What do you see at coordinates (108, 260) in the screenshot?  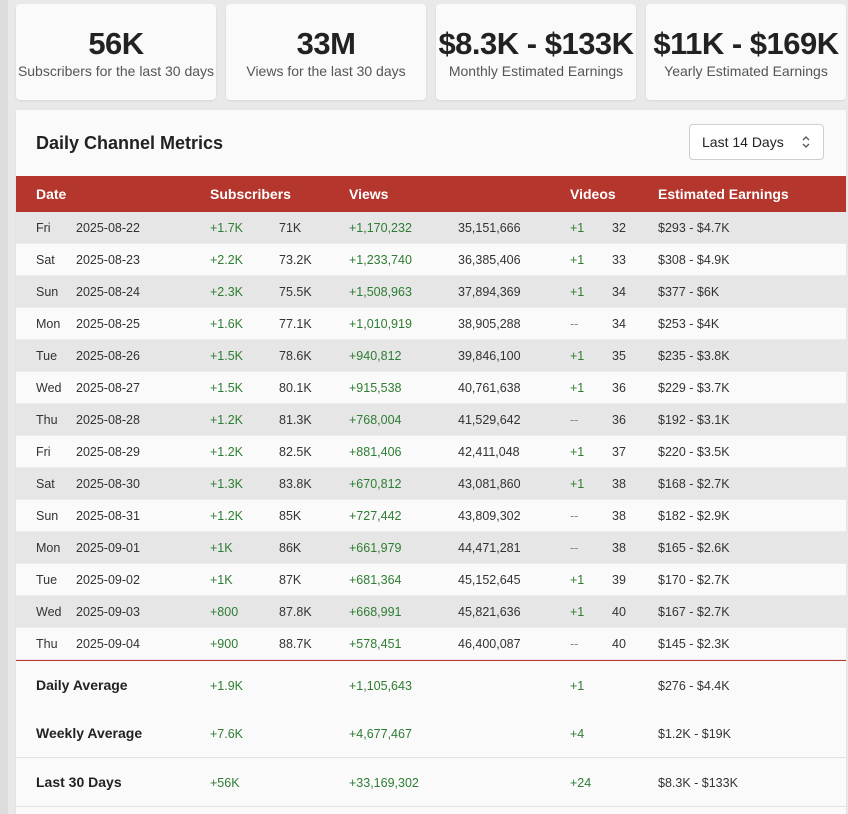 I see `row-date: 2025-08-23` at bounding box center [108, 260].